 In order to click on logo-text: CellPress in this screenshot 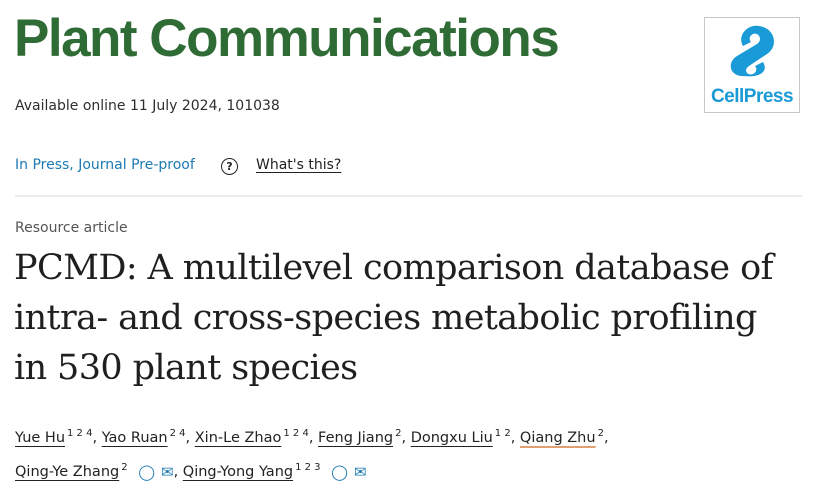, I will do `click(752, 96)`.